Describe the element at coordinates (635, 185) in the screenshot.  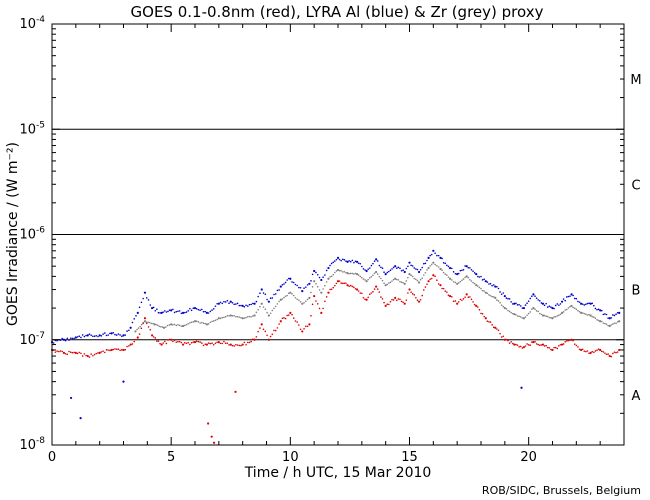
I see `flare-class-c: C` at that location.